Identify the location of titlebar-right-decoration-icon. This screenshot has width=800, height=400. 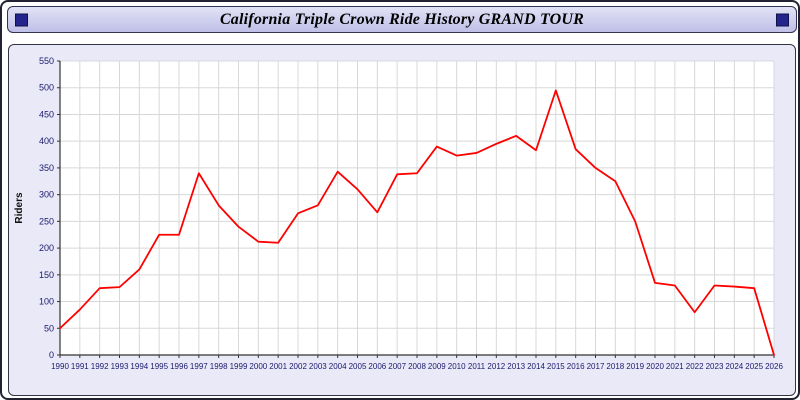
(782, 19).